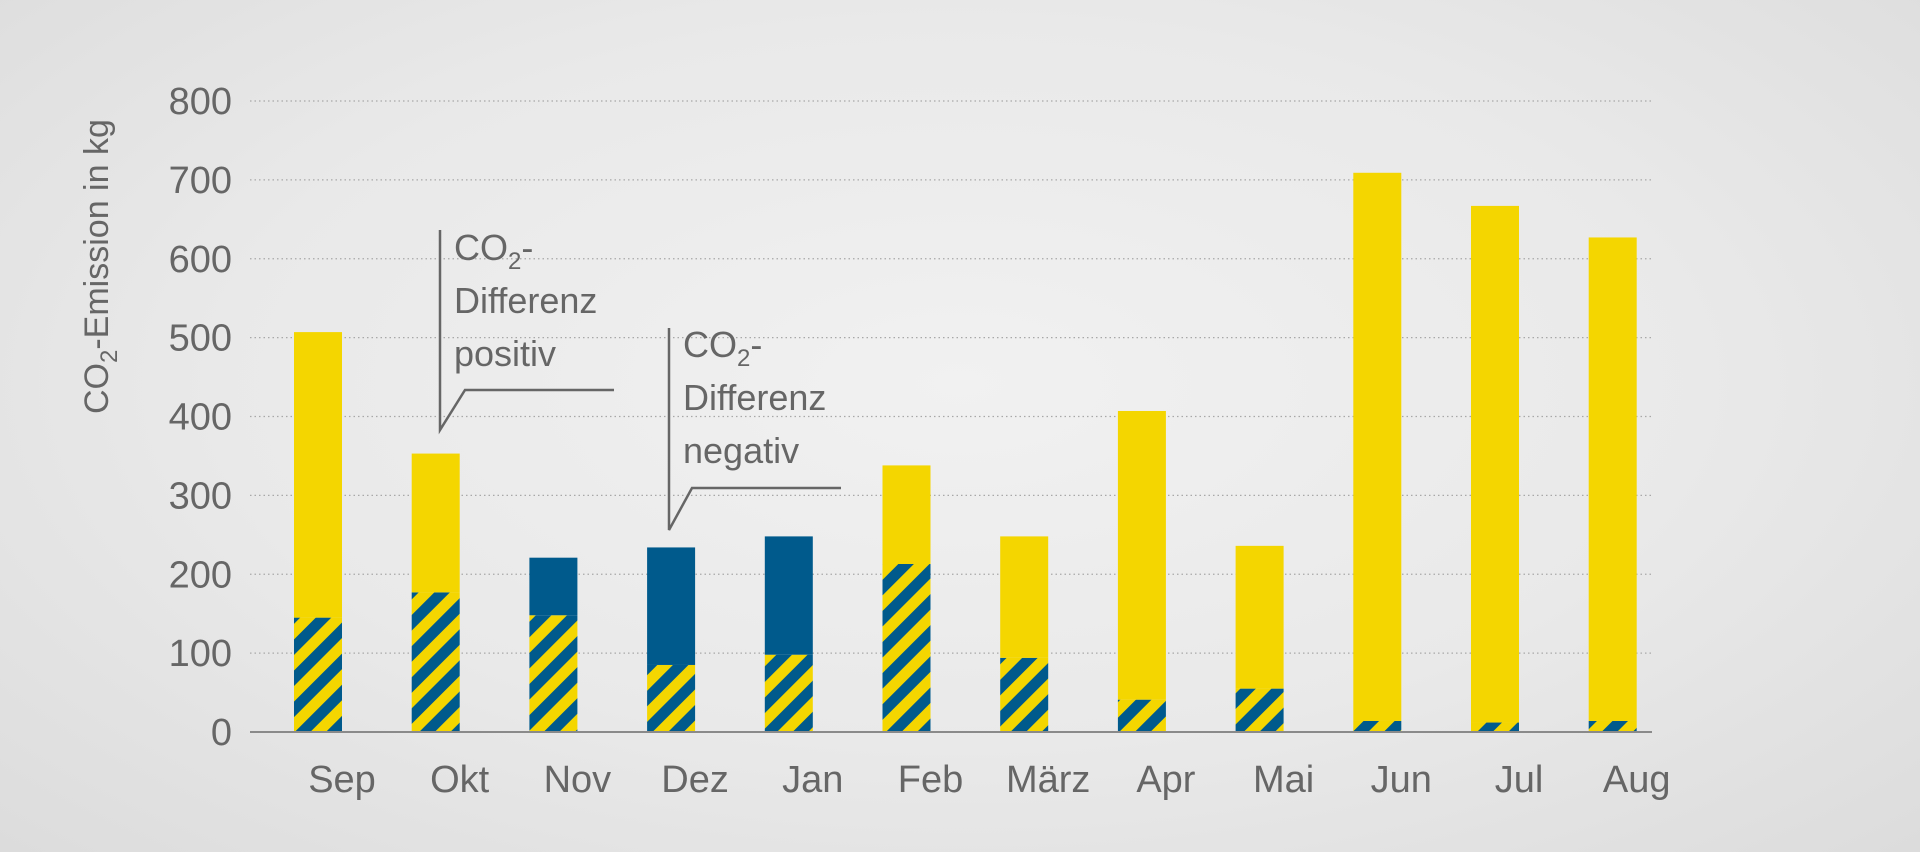 The height and width of the screenshot is (852, 1920). Describe the element at coordinates (695, 780) in the screenshot. I see `x-tick-label: Dez` at that location.